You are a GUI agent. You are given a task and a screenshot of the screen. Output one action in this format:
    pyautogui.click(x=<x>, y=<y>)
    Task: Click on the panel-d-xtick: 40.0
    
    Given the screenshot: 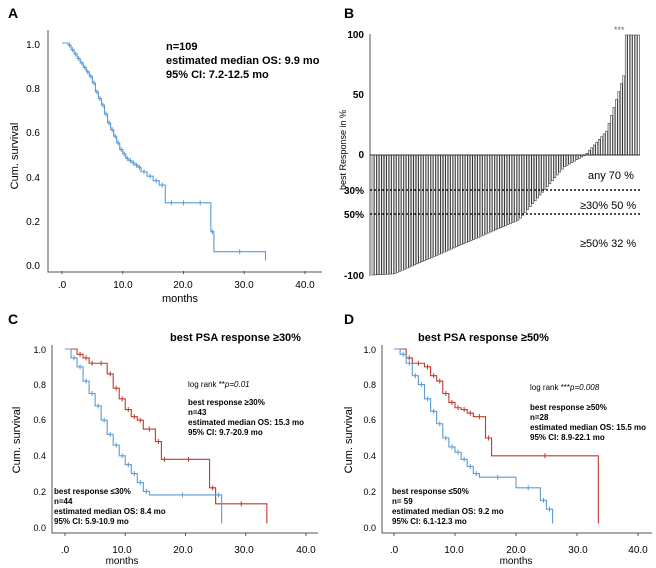 What is the action you would take?
    pyautogui.click(x=638, y=550)
    